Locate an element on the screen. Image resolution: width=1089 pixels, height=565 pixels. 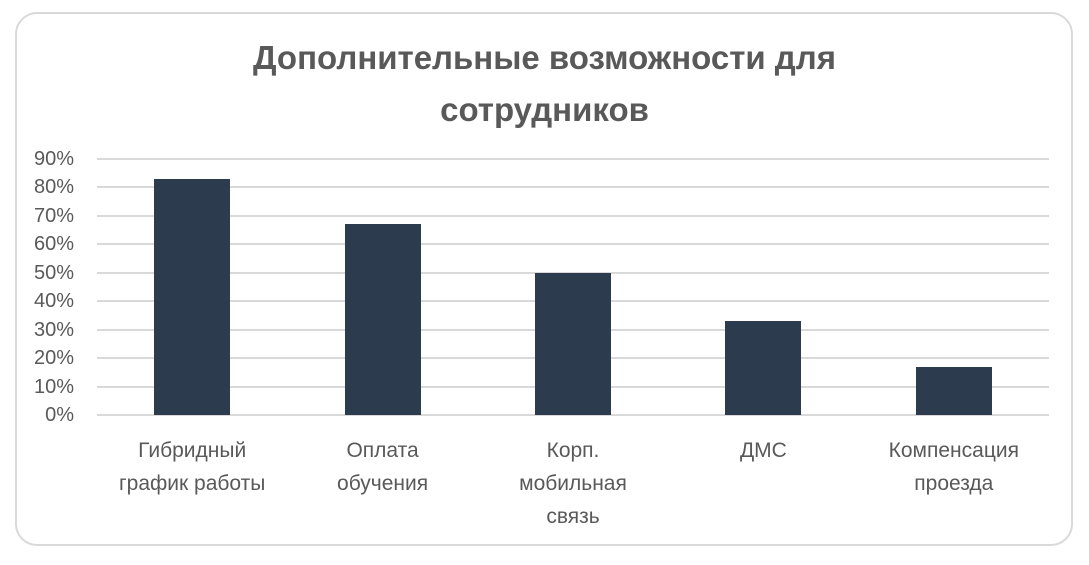
chart-title-line-2: сотрудников is located at coordinates (544, 109).